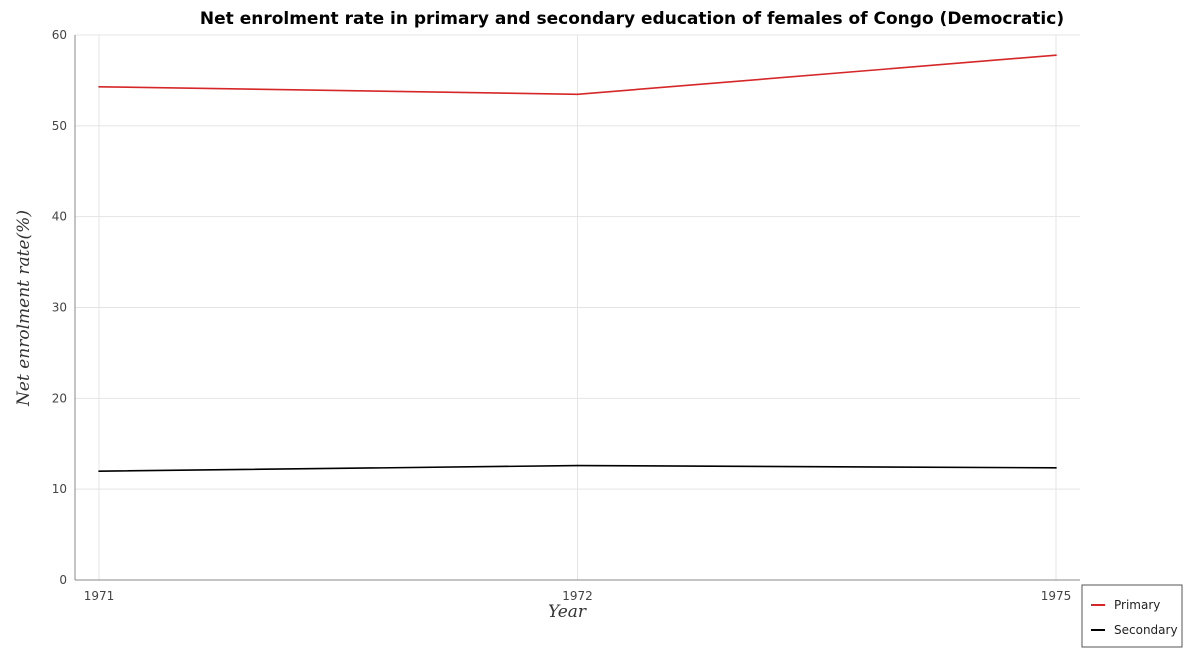 This screenshot has height=650, width=1185. Describe the element at coordinates (59, 489) in the screenshot. I see `y-tick-label: 10` at that location.